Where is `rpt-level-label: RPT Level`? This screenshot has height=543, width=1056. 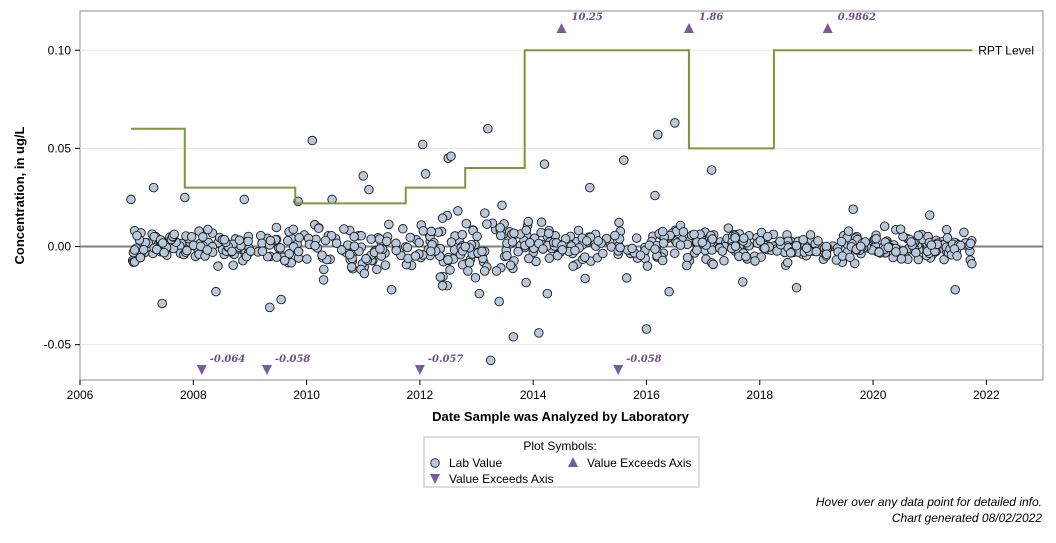 rpt-level-label: RPT Level is located at coordinates (1006, 50).